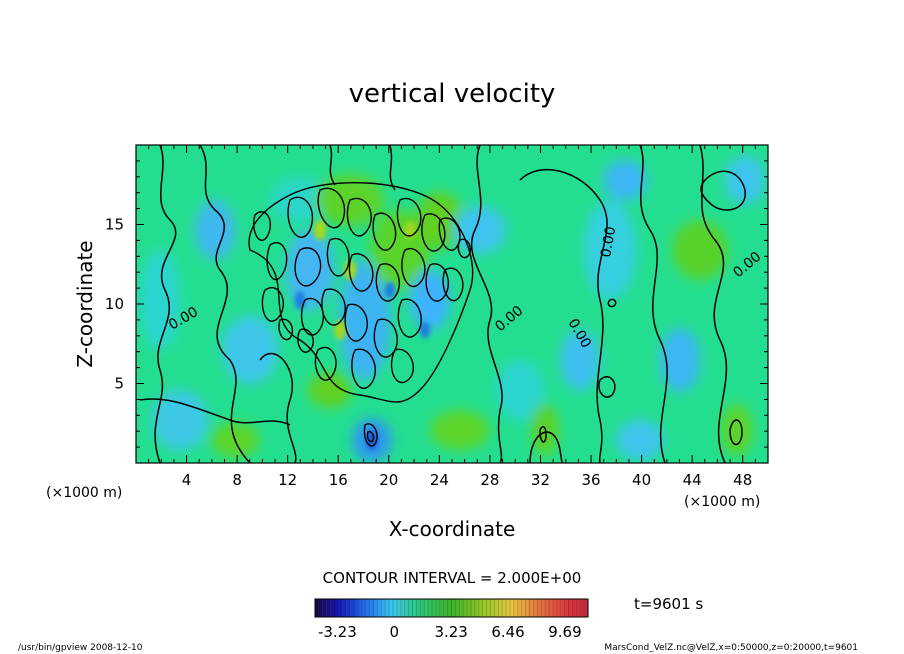 The image size is (904, 654). I want to click on chart-title: vertical velocity, so click(452, 94).